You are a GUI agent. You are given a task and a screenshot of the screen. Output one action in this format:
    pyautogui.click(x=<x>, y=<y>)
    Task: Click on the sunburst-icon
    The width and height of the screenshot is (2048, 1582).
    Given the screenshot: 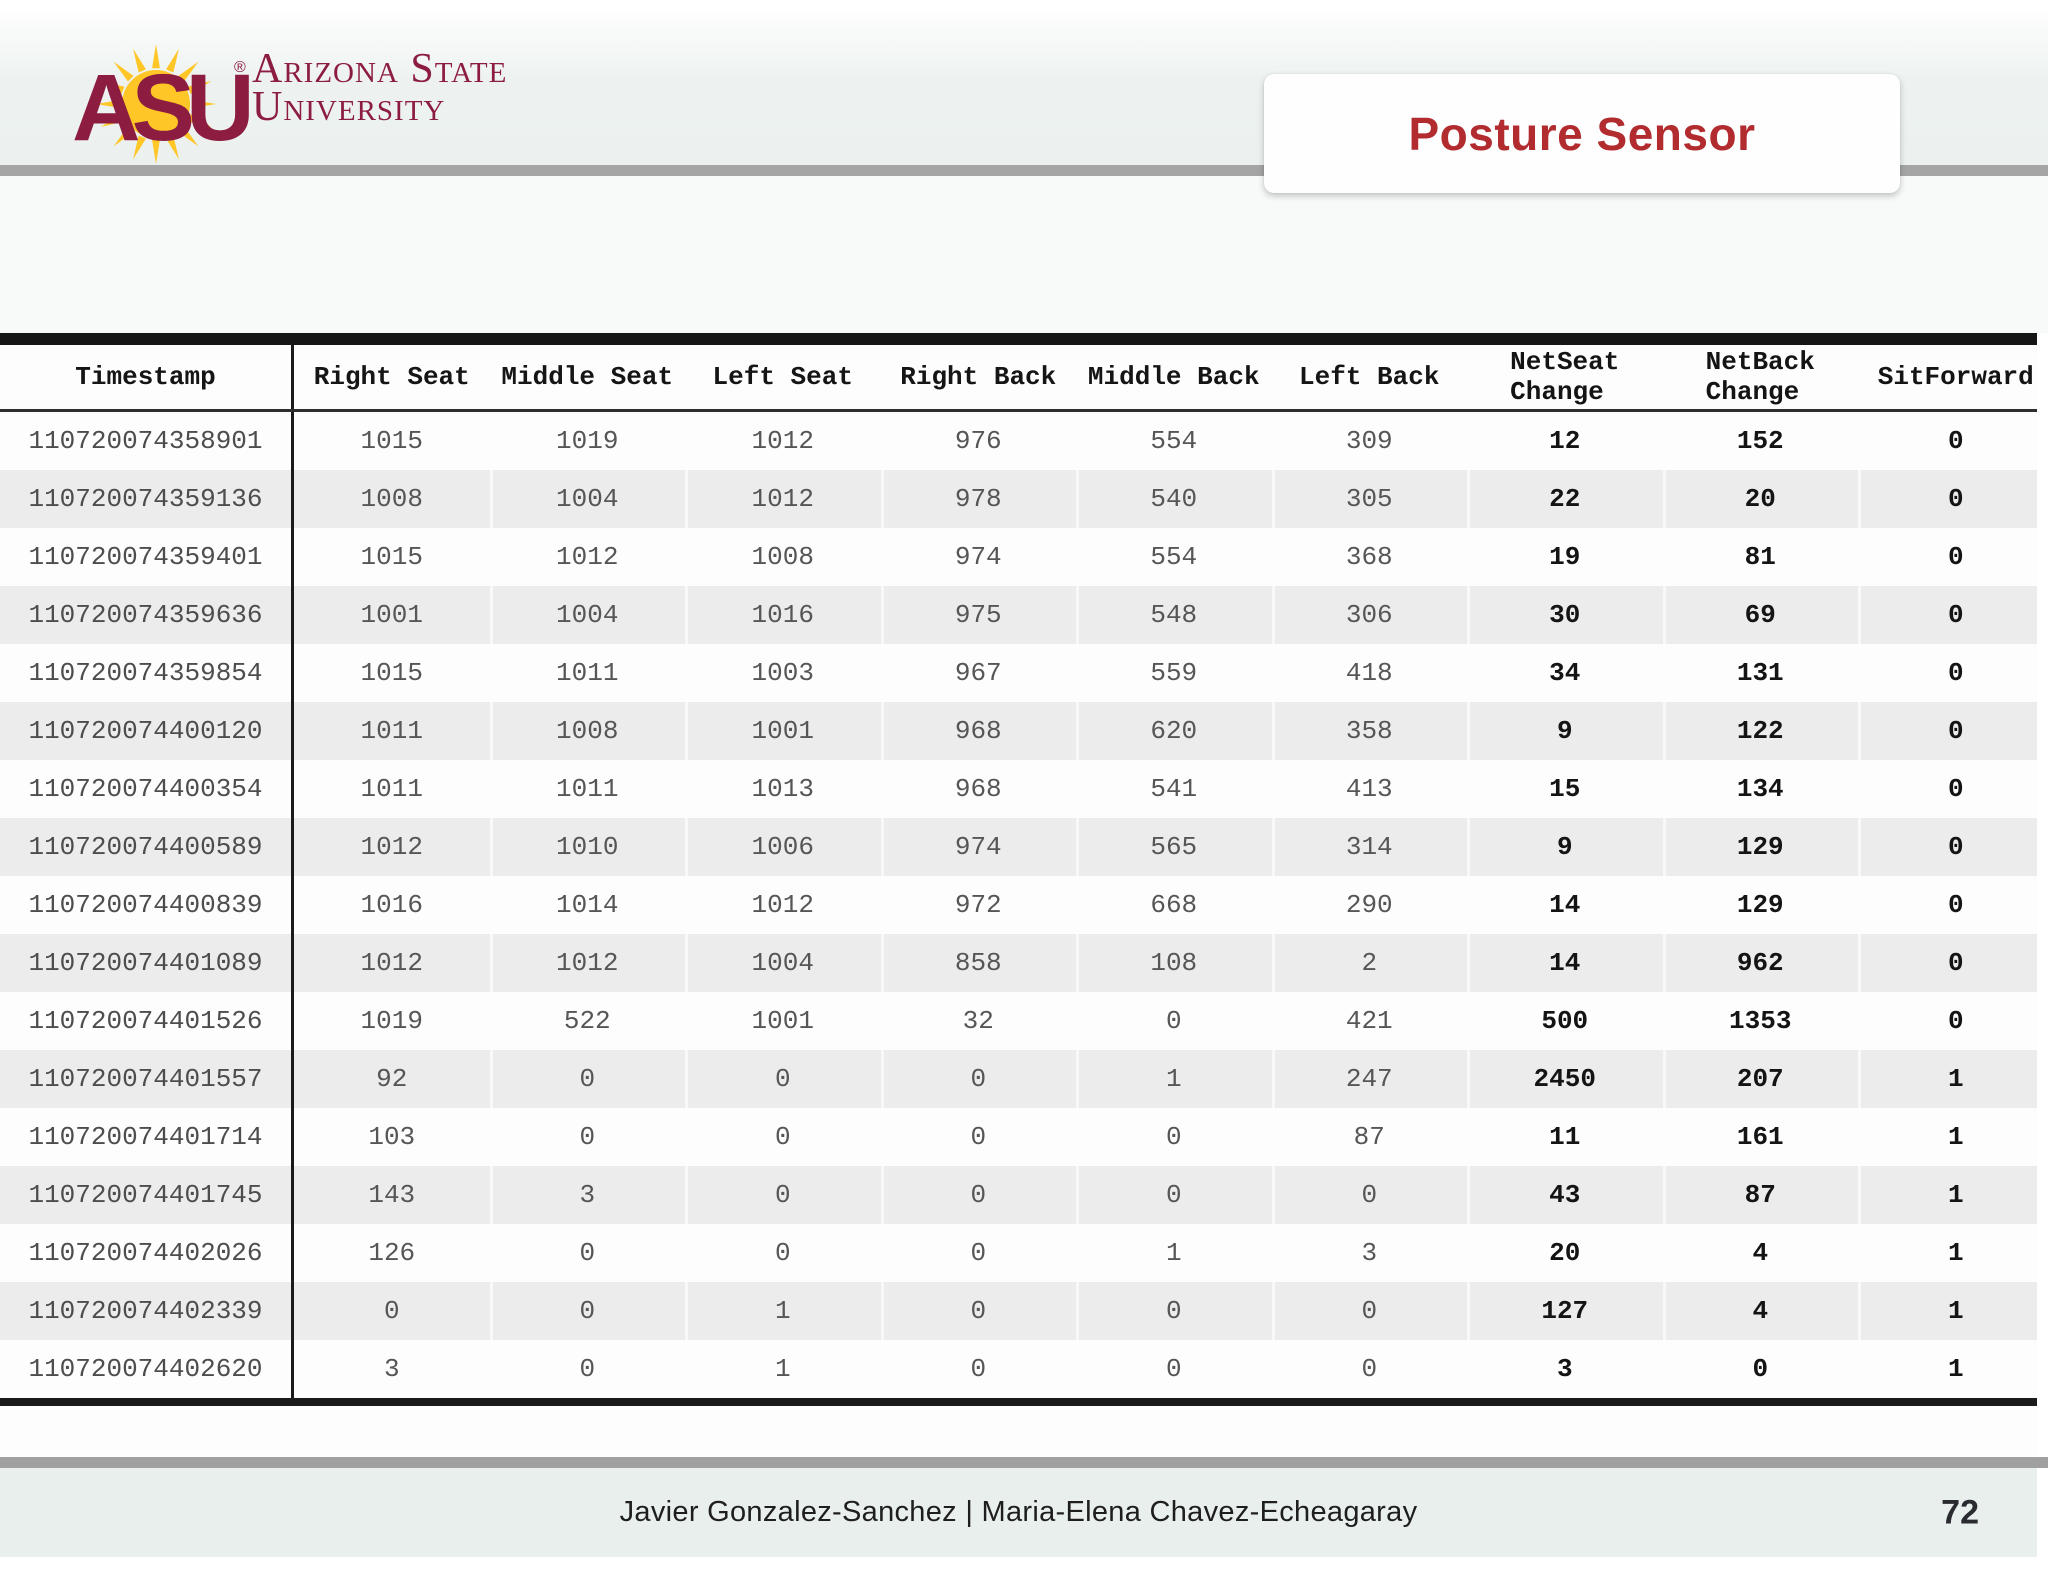 What is the action you would take?
    pyautogui.click(x=156, y=104)
    